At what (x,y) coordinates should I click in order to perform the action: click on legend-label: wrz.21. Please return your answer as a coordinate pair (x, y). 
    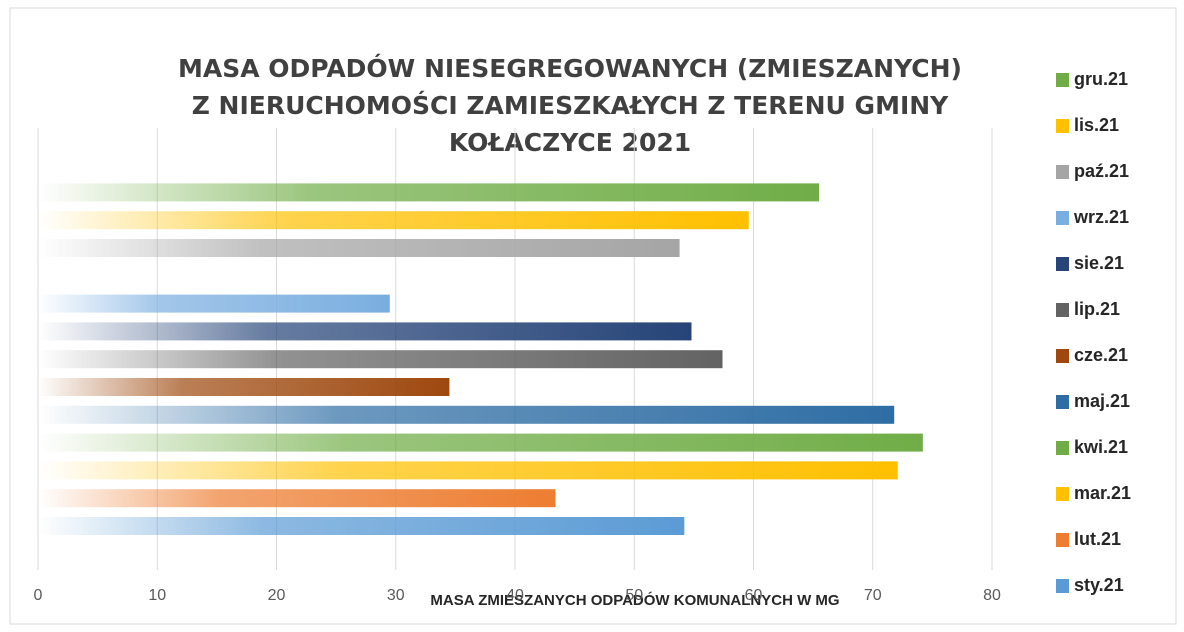
    Looking at the image, I should click on (1101, 217).